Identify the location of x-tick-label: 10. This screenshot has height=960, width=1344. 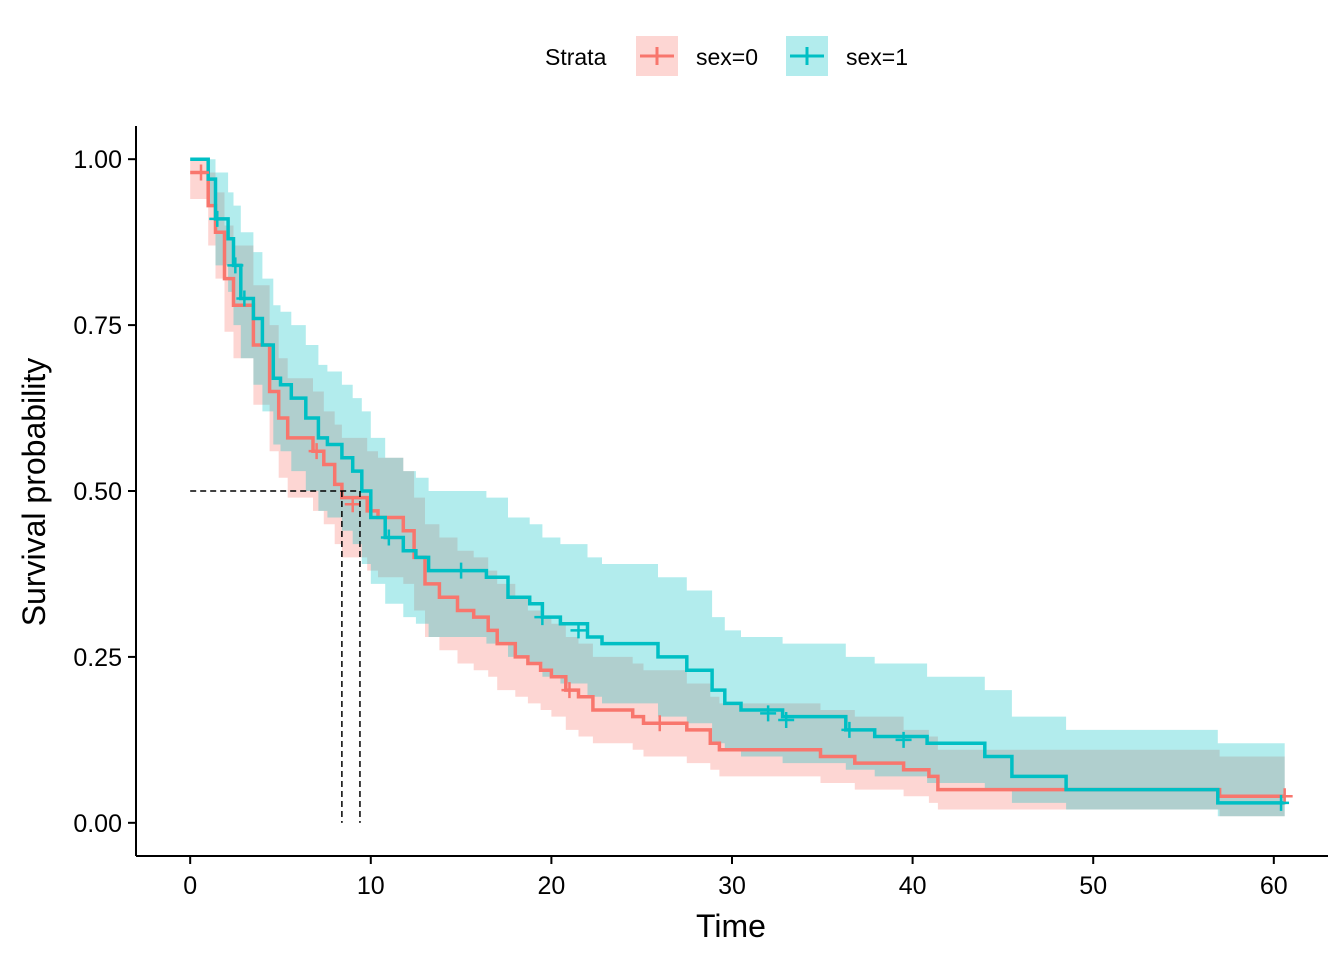
(371, 886).